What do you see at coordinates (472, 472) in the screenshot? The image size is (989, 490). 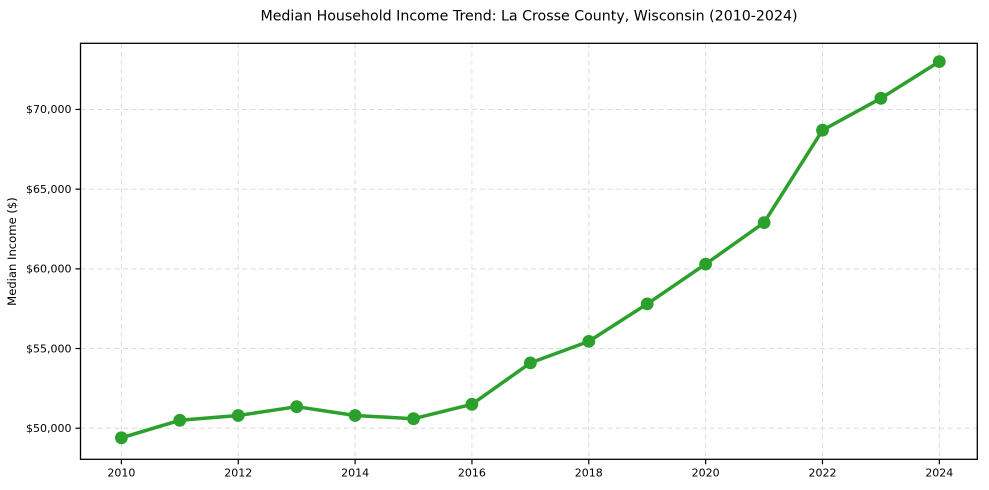 I see `x-tick-label: 2016` at bounding box center [472, 472].